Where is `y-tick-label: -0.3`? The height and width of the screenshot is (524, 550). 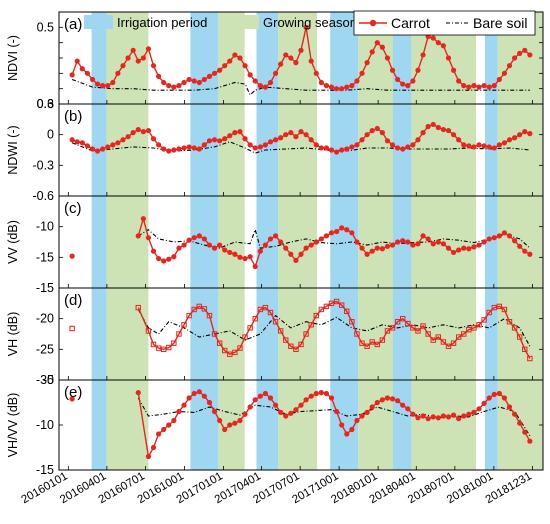 y-tick-label: -0.3 is located at coordinates (43, 165).